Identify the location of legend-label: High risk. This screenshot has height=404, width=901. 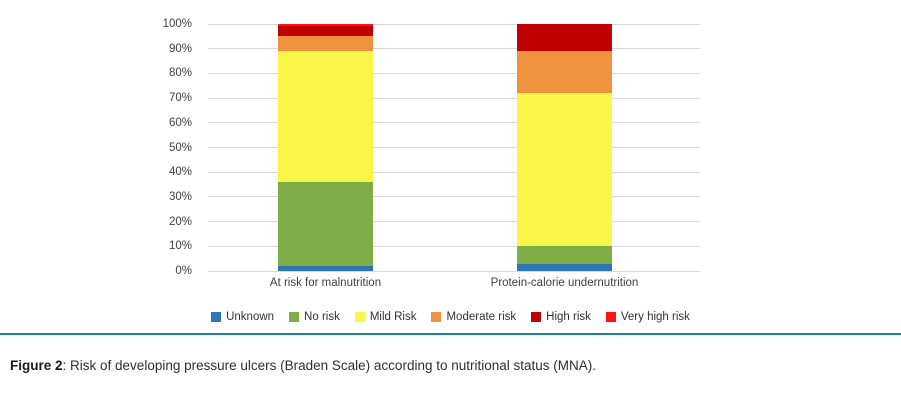
(568, 317).